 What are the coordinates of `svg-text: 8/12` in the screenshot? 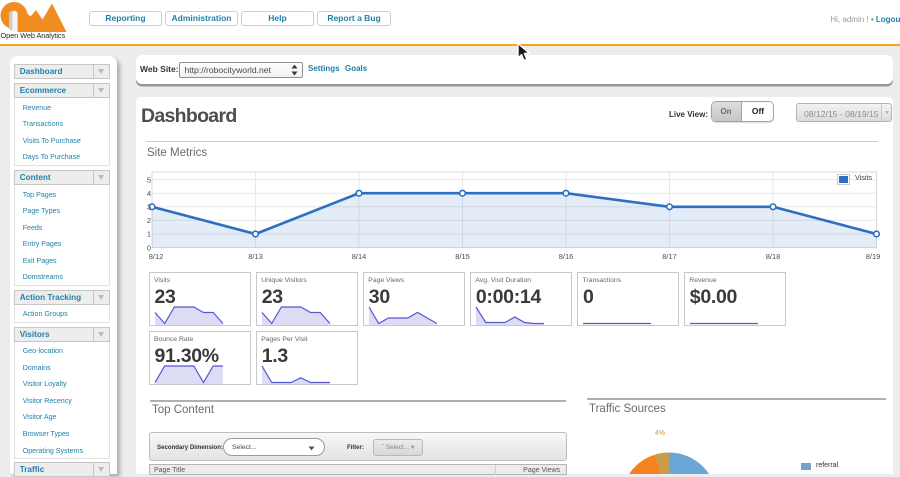 It's located at (156, 256).